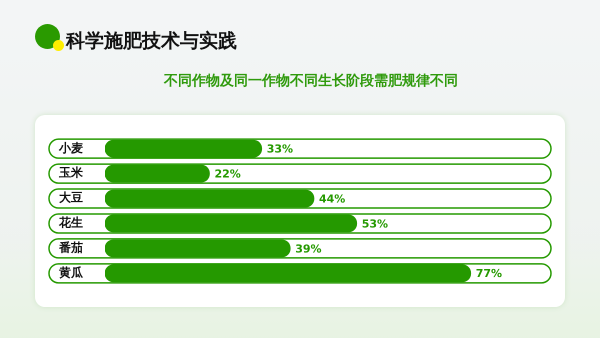 The height and width of the screenshot is (338, 600). What do you see at coordinates (71, 197) in the screenshot?
I see `y-tick-label: 大豆` at bounding box center [71, 197].